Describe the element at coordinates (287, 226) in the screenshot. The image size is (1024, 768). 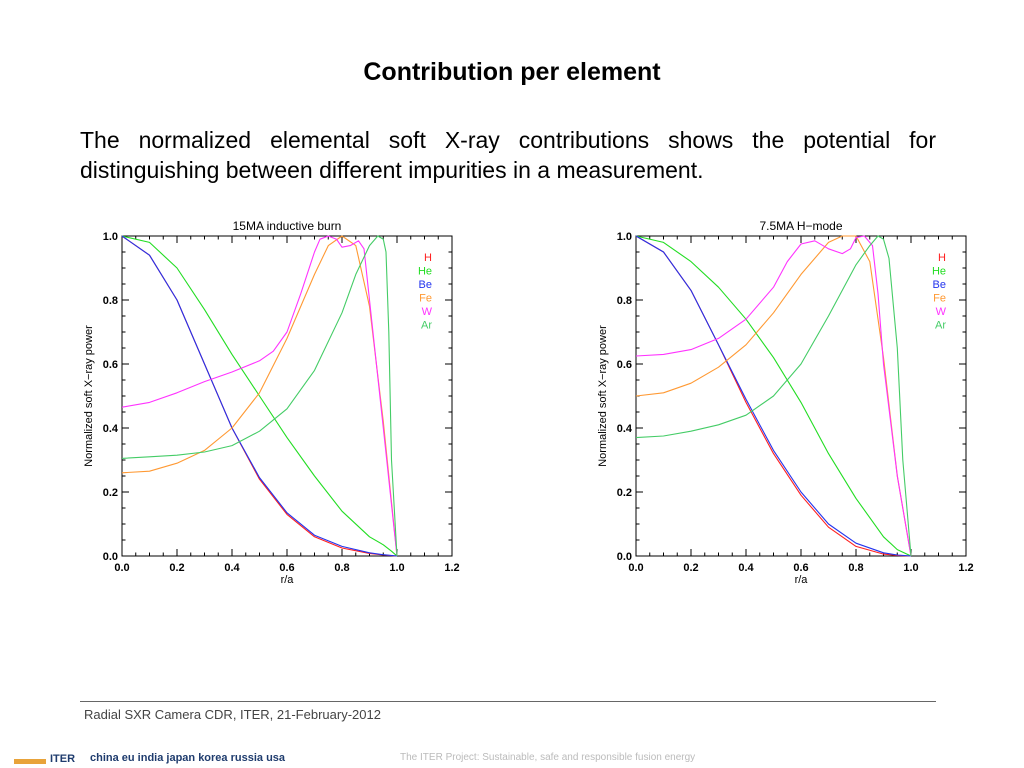
I see `chart-title: 15MA inductive burn` at that location.